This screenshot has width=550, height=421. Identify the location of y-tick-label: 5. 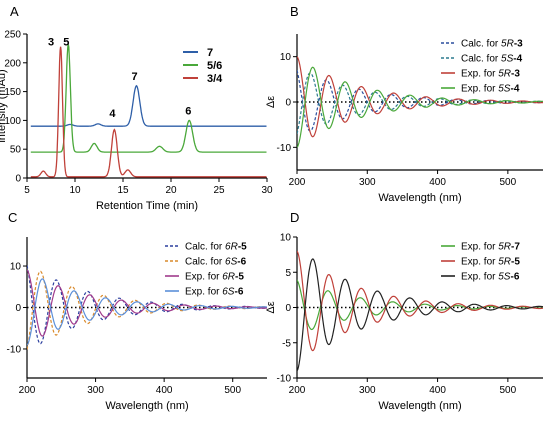
(288, 273).